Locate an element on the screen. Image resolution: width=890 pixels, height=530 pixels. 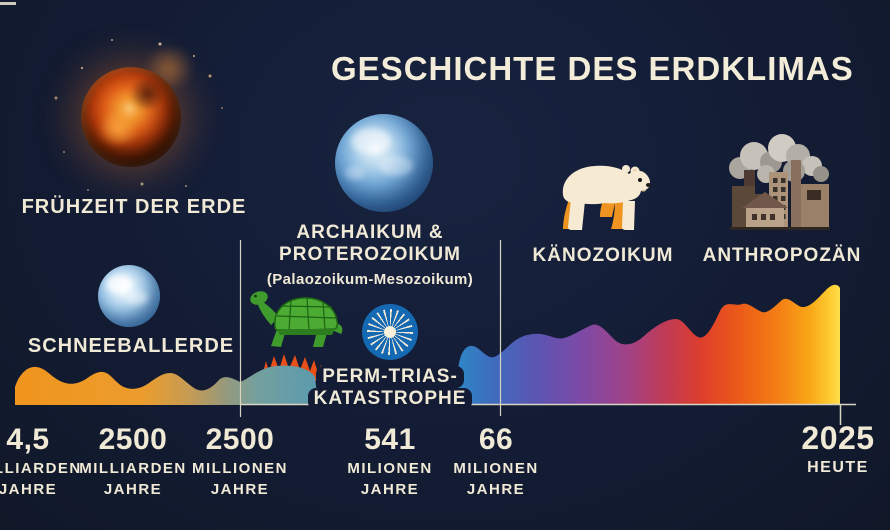
timeline-marker-2500-millionen: 2500 MILLIONEN JAHRE is located at coordinates (240, 462).